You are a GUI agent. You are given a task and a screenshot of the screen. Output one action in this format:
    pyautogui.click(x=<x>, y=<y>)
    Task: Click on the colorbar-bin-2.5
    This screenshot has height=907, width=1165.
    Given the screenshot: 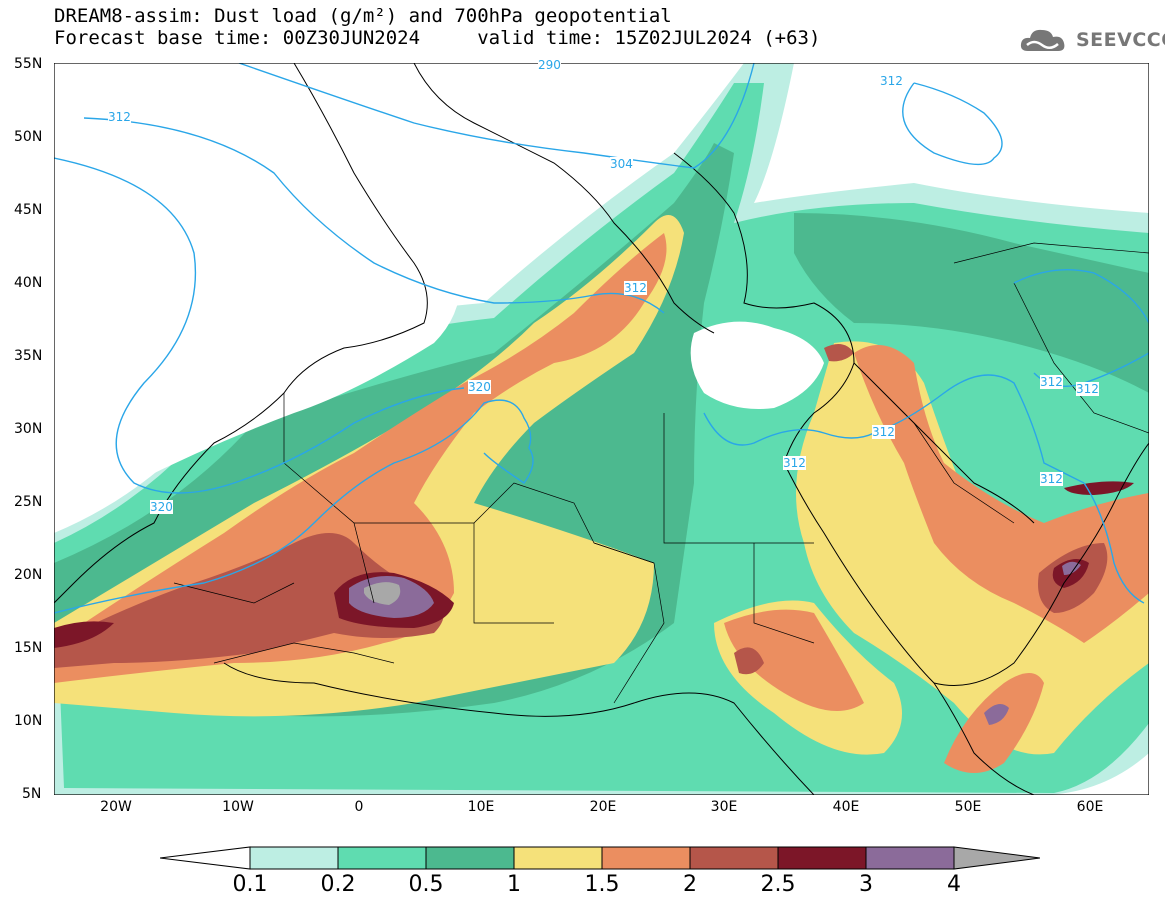 What is the action you would take?
    pyautogui.click(x=822, y=858)
    